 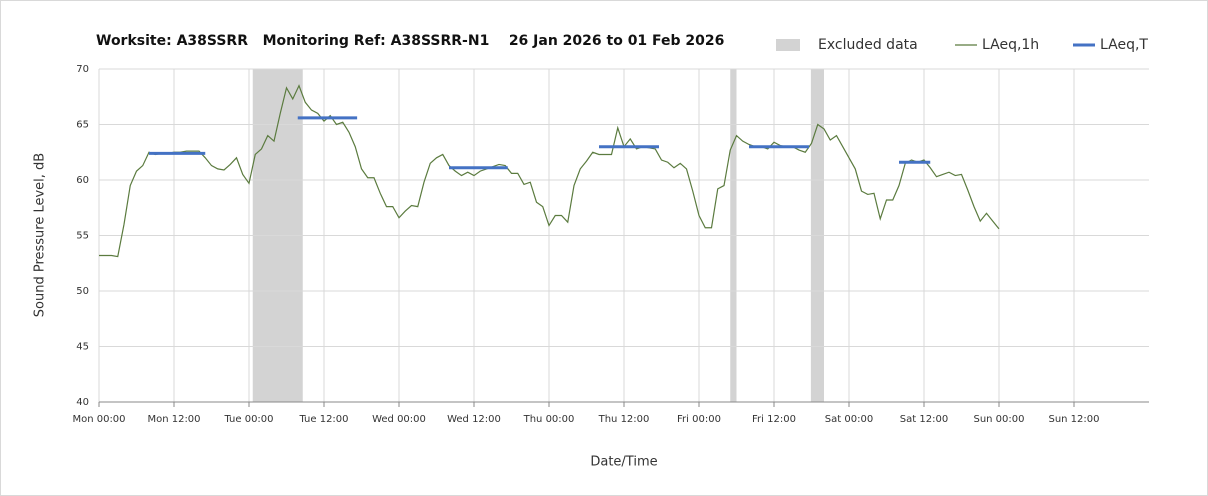 I want to click on x-tick-label: Sat 12:00, so click(x=924, y=419).